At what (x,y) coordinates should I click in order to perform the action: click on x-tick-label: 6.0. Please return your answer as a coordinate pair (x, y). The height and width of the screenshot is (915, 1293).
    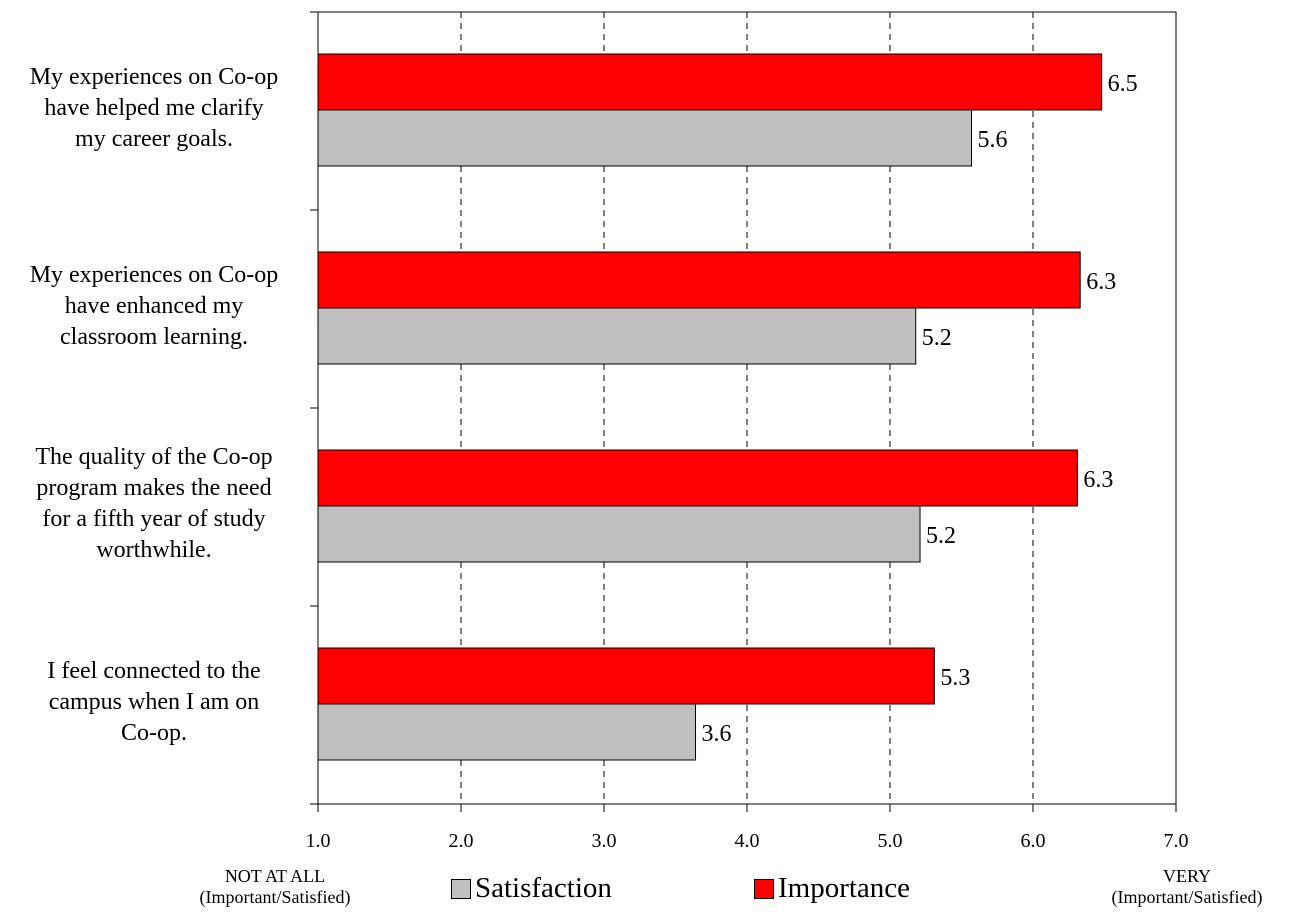
    Looking at the image, I should click on (1033, 841).